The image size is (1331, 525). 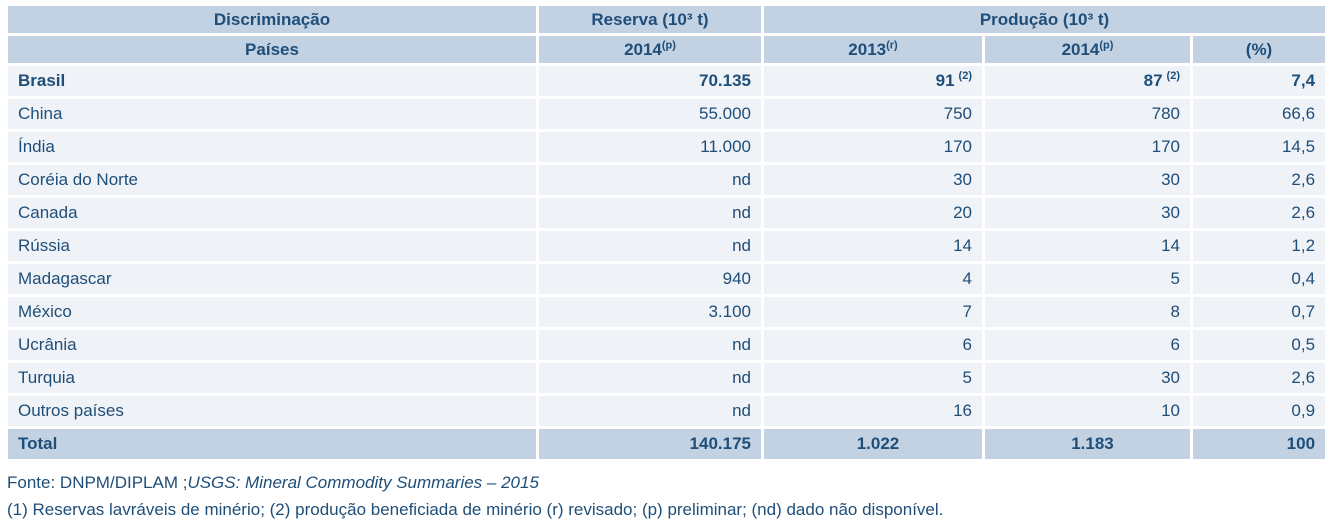 I want to click on prod-2013-cell: 91 (2), so click(x=873, y=81).